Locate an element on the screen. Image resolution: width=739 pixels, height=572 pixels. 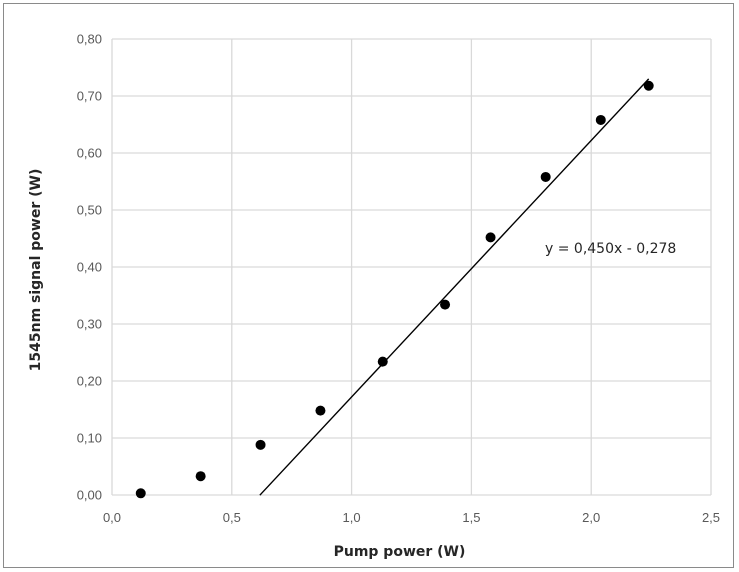
y-tick-label: 0,60 is located at coordinates (89, 153).